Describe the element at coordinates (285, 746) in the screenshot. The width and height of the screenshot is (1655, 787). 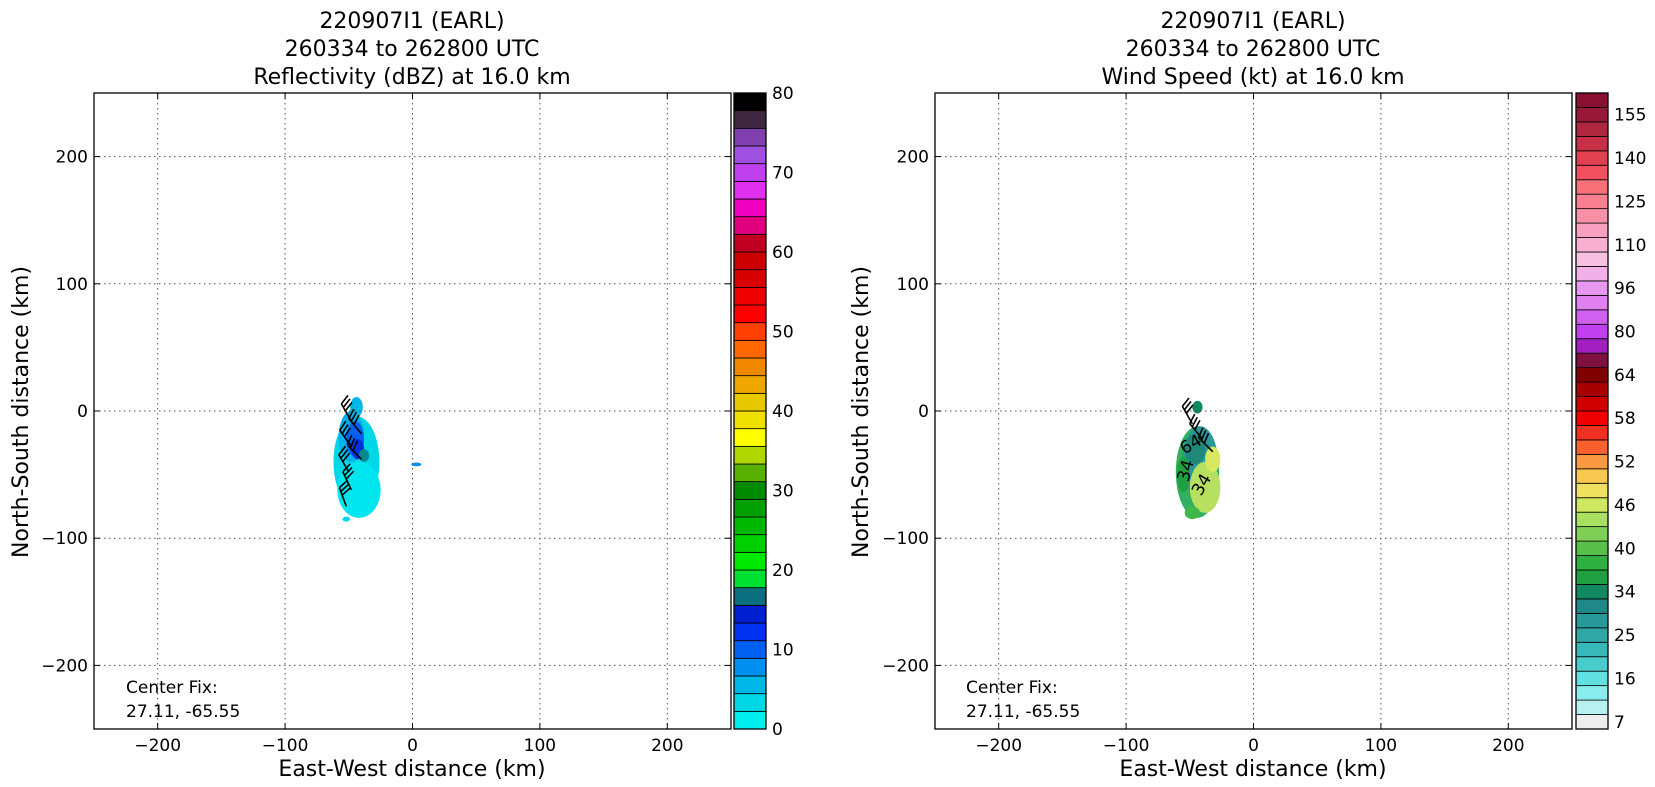
I see `x-tick-label: −100` at that location.